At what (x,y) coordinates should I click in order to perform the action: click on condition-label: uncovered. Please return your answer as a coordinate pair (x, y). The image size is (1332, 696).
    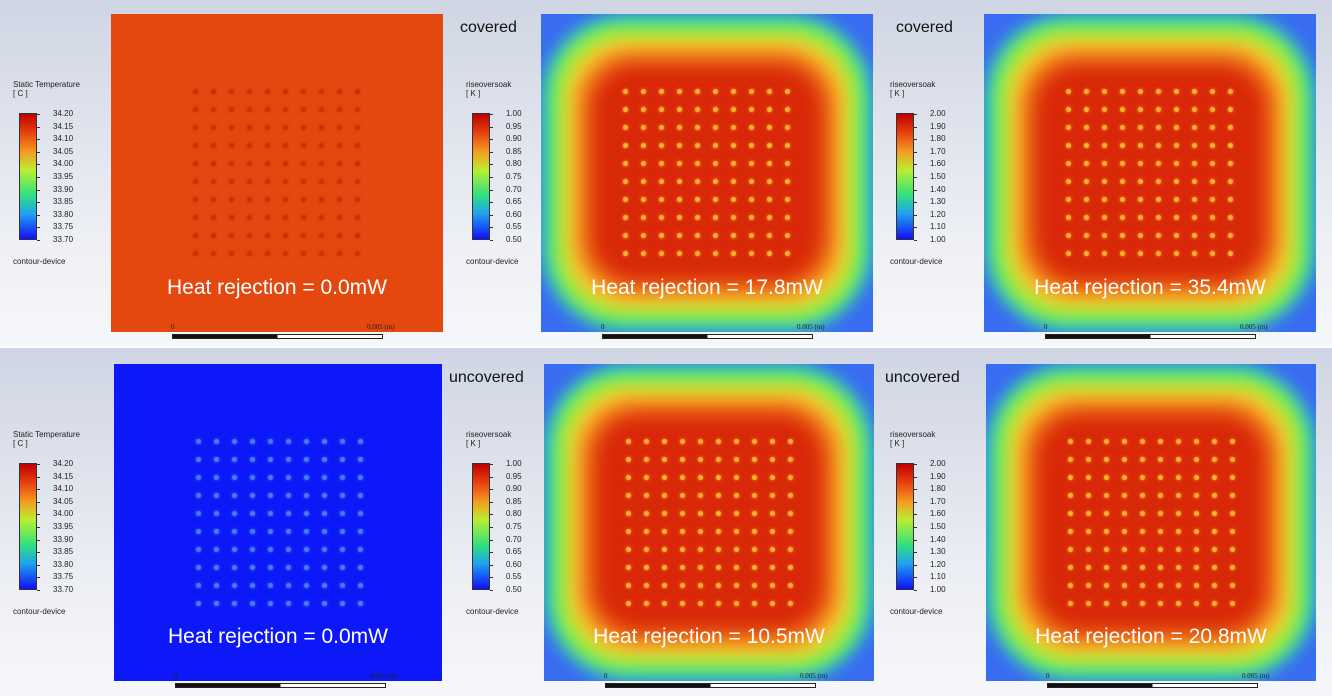
    Looking at the image, I should click on (486, 377).